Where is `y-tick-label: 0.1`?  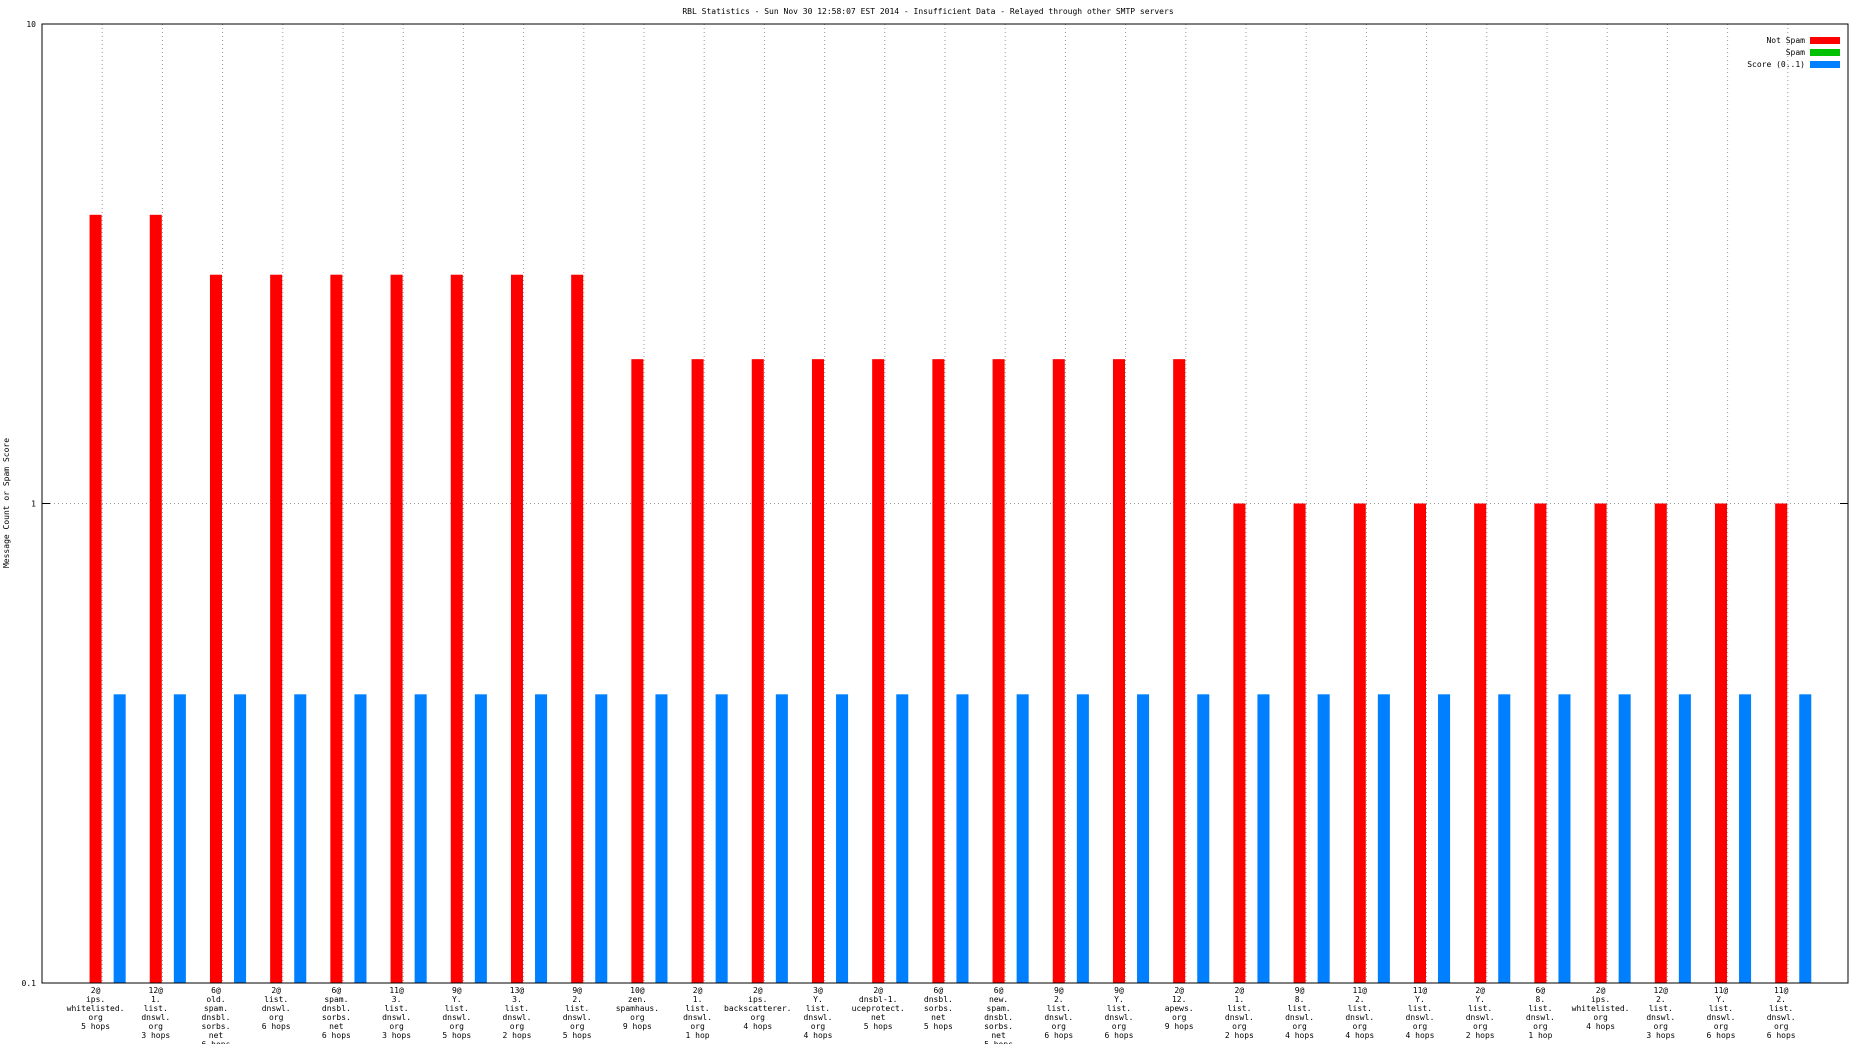 y-tick-label: 0.1 is located at coordinates (29, 983).